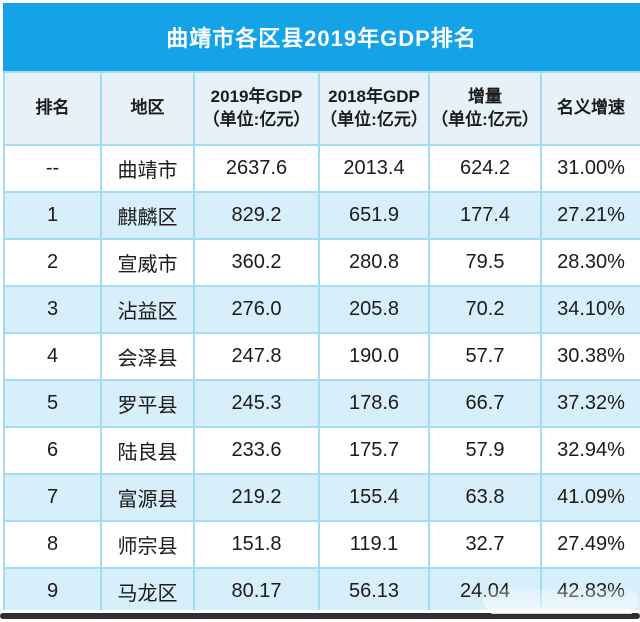 This screenshot has height=622, width=640. What do you see at coordinates (485, 497) in the screenshot?
I see `increment-cell: 63.8` at bounding box center [485, 497].